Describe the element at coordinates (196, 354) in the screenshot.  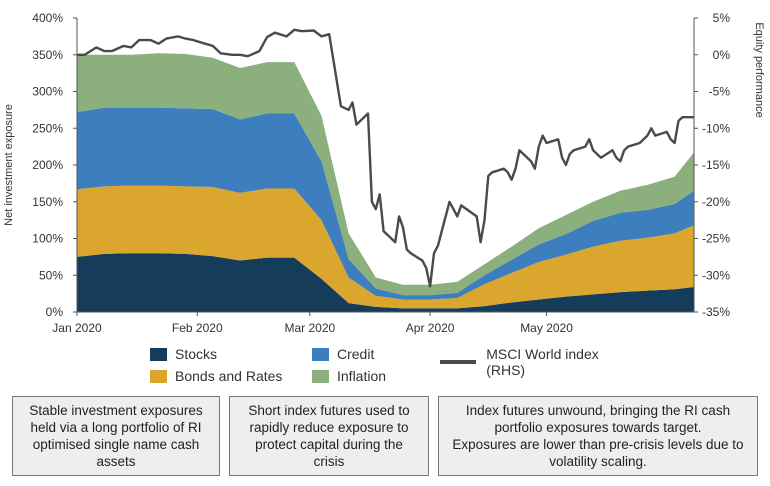
I see `legend-label-stocks: Stocks` at that location.